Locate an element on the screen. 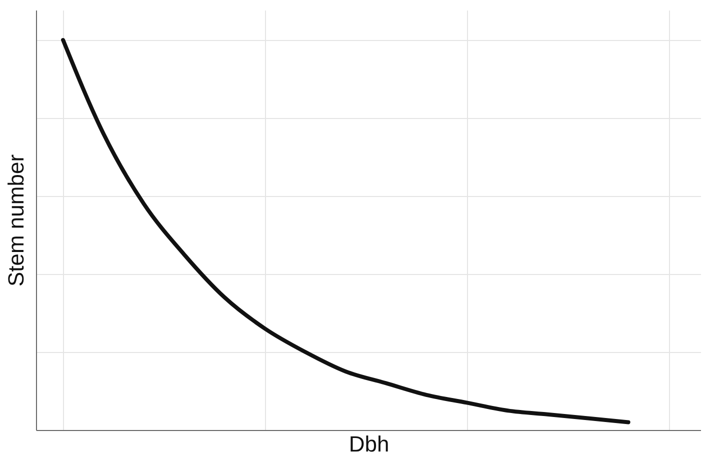 This screenshot has width=710, height=468. x-axis-title: Dbh is located at coordinates (369, 444).